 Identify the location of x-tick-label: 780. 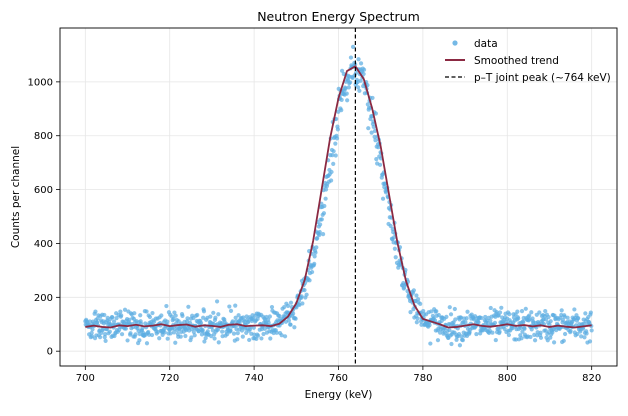
(422, 378).